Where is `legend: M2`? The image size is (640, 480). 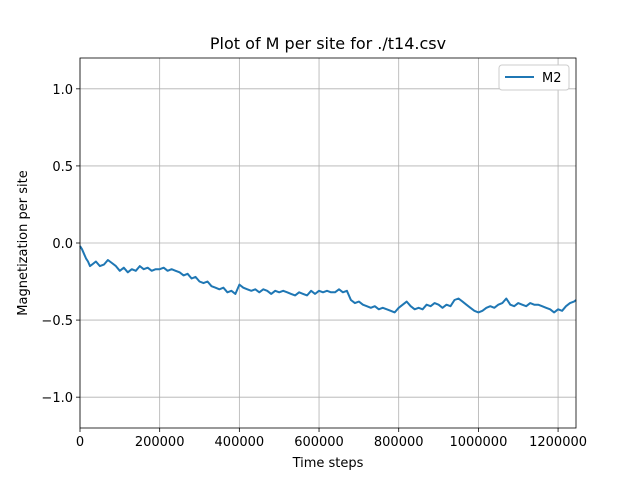
legend: M2 is located at coordinates (534, 77).